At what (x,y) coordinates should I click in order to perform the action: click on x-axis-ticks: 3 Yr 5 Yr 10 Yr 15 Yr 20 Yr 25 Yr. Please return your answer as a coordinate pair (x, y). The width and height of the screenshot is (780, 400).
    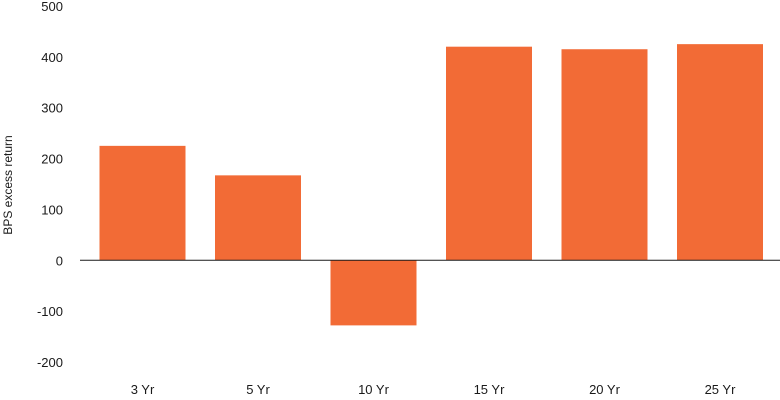
    Looking at the image, I should click on (433, 389).